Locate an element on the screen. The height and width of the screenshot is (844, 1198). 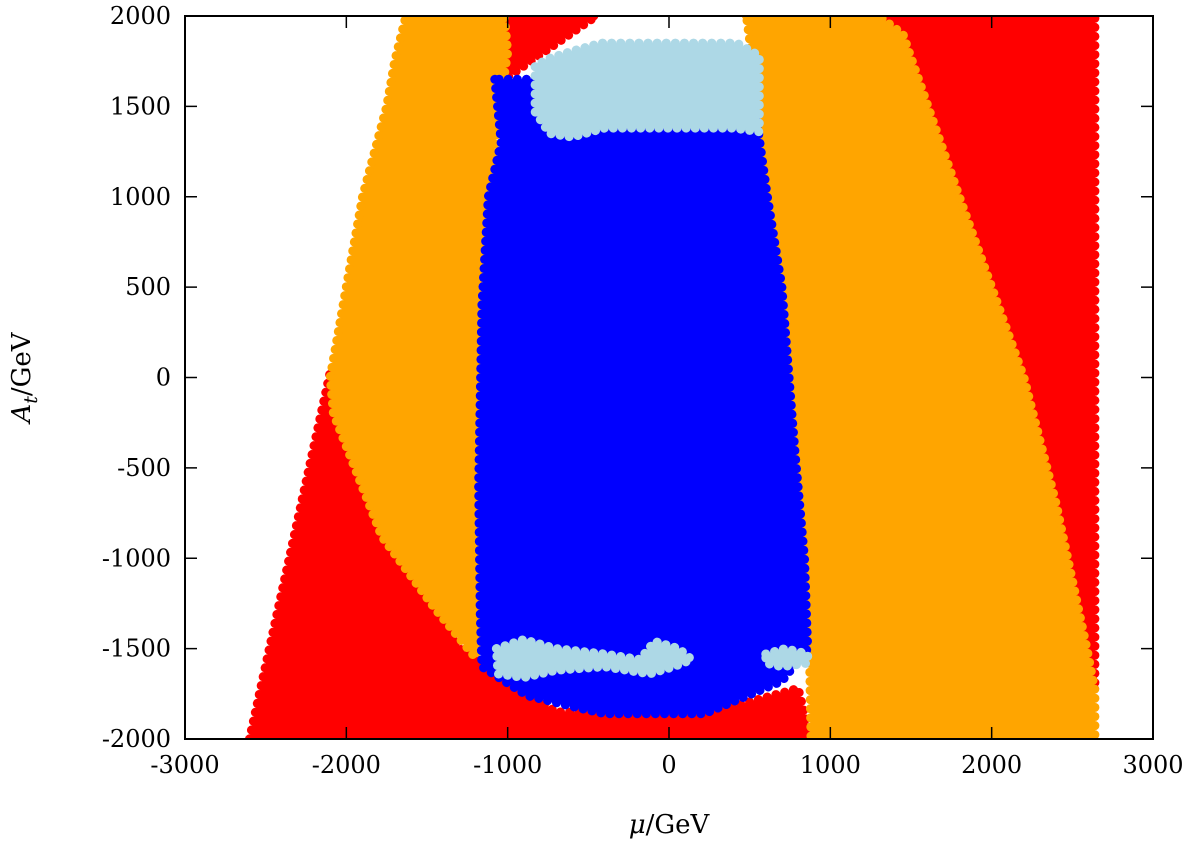
x-tick-labels: -3000 -2000 -1000 0 1000 2000 3000 is located at coordinates (666, 765).